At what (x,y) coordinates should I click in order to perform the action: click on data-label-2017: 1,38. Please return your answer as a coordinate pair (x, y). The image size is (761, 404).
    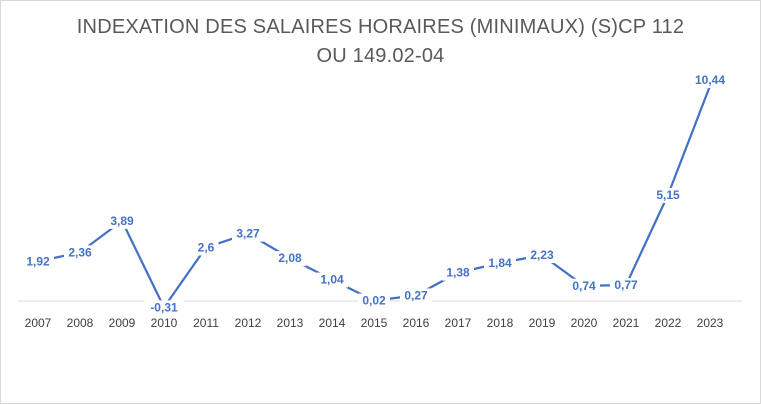
    Looking at the image, I should click on (458, 273).